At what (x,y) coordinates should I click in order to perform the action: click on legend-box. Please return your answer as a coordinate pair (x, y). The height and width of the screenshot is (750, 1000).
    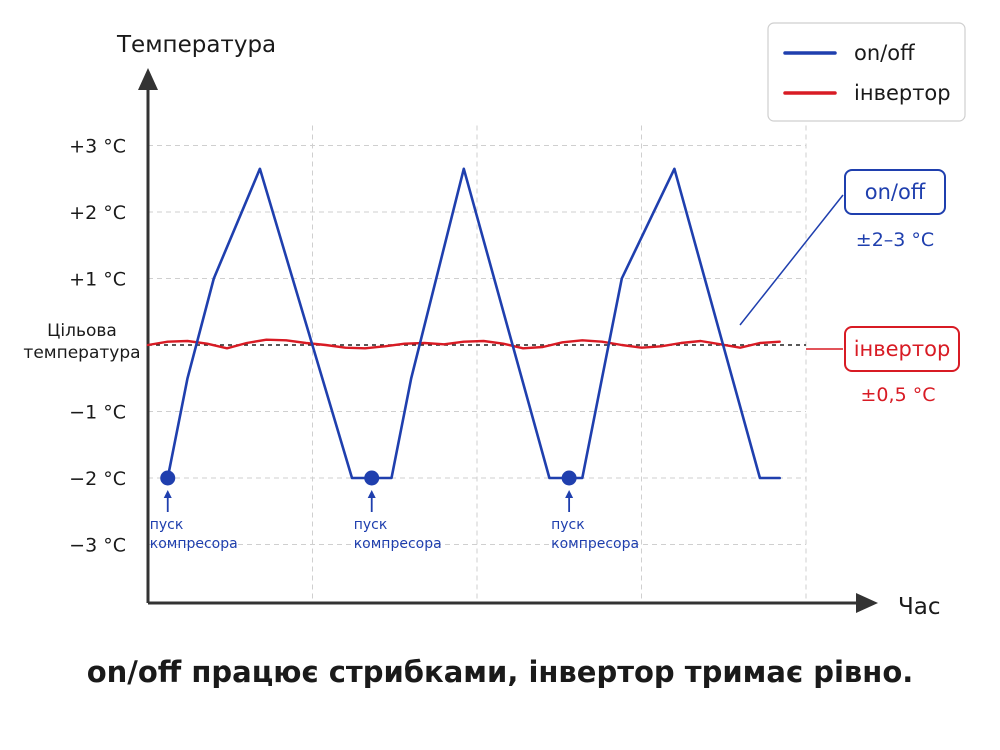
    Looking at the image, I should click on (866, 72).